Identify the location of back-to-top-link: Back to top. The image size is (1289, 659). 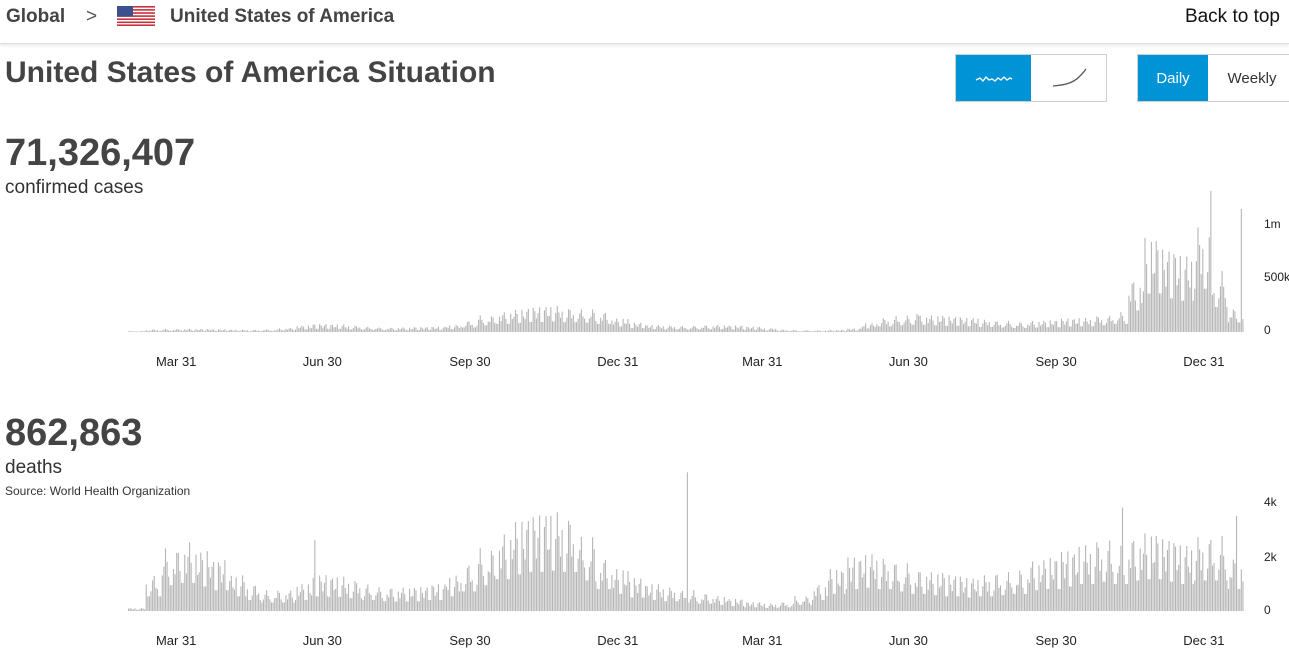
(1232, 16).